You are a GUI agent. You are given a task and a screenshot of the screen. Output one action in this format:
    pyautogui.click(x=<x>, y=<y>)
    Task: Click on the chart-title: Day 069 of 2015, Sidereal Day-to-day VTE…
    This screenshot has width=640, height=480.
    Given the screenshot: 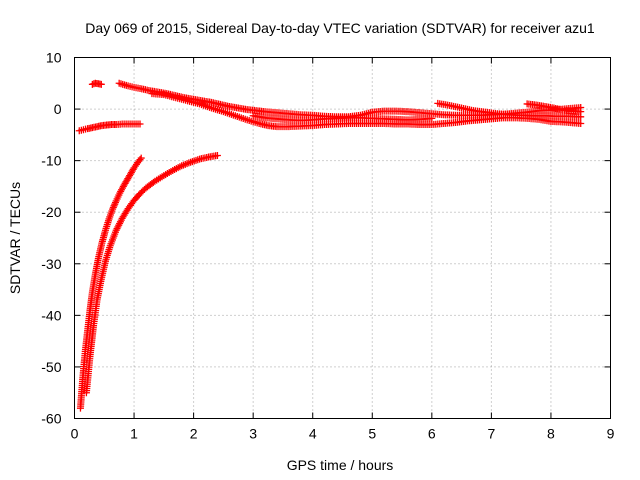 What is the action you would take?
    pyautogui.click(x=340, y=28)
    